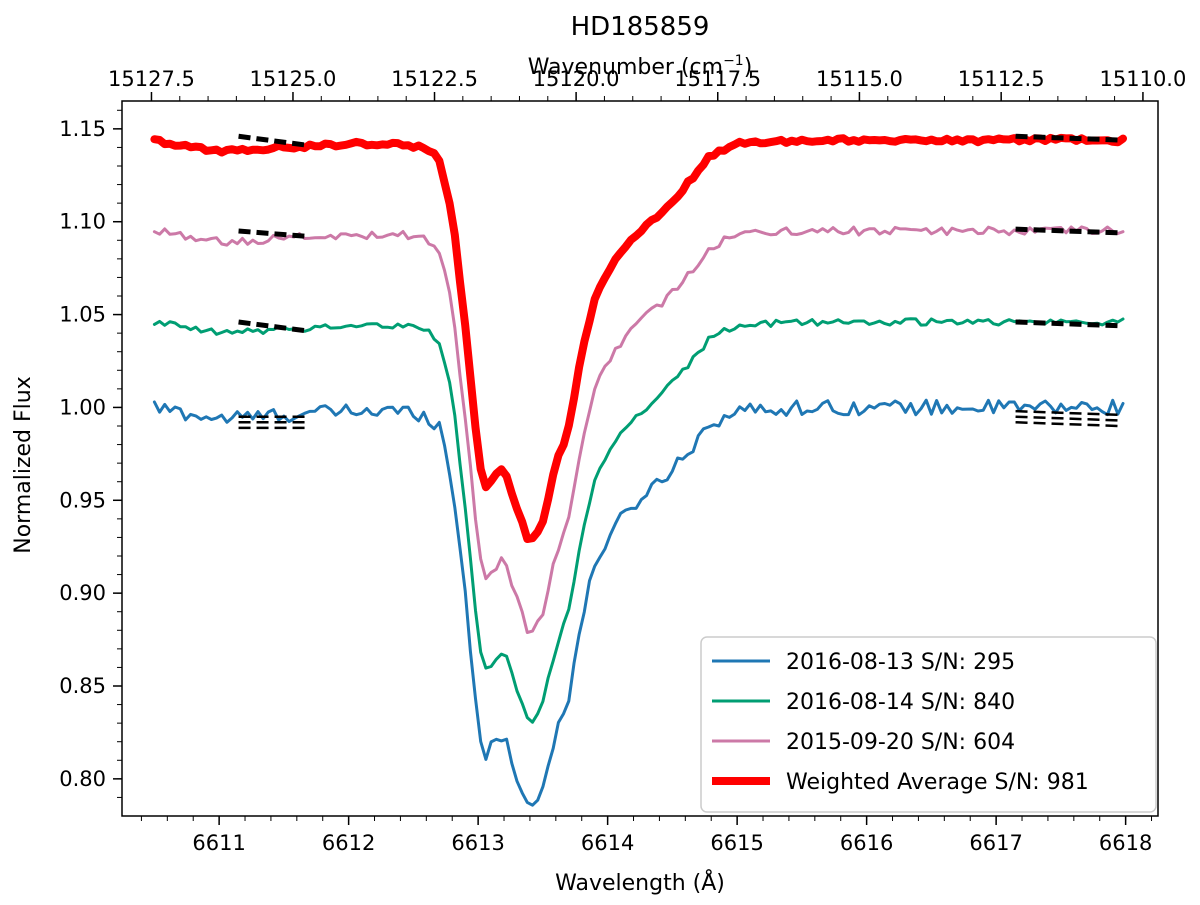  What do you see at coordinates (23, 464) in the screenshot?
I see `y-axis-label: Normalized Flux` at bounding box center [23, 464].